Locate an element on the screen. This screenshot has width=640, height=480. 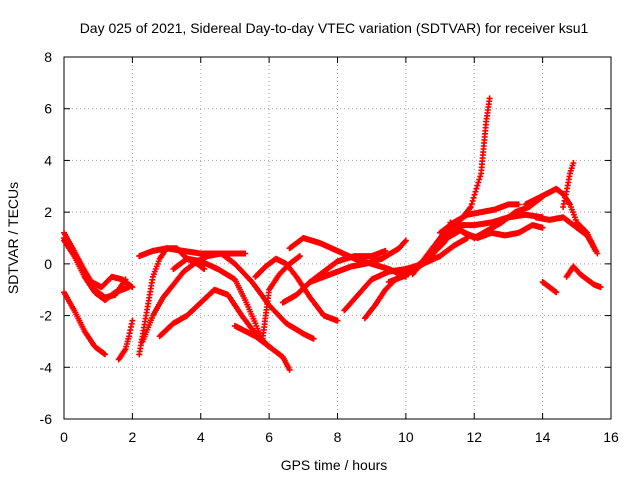
y-tick-label: -4 is located at coordinates (46, 367).